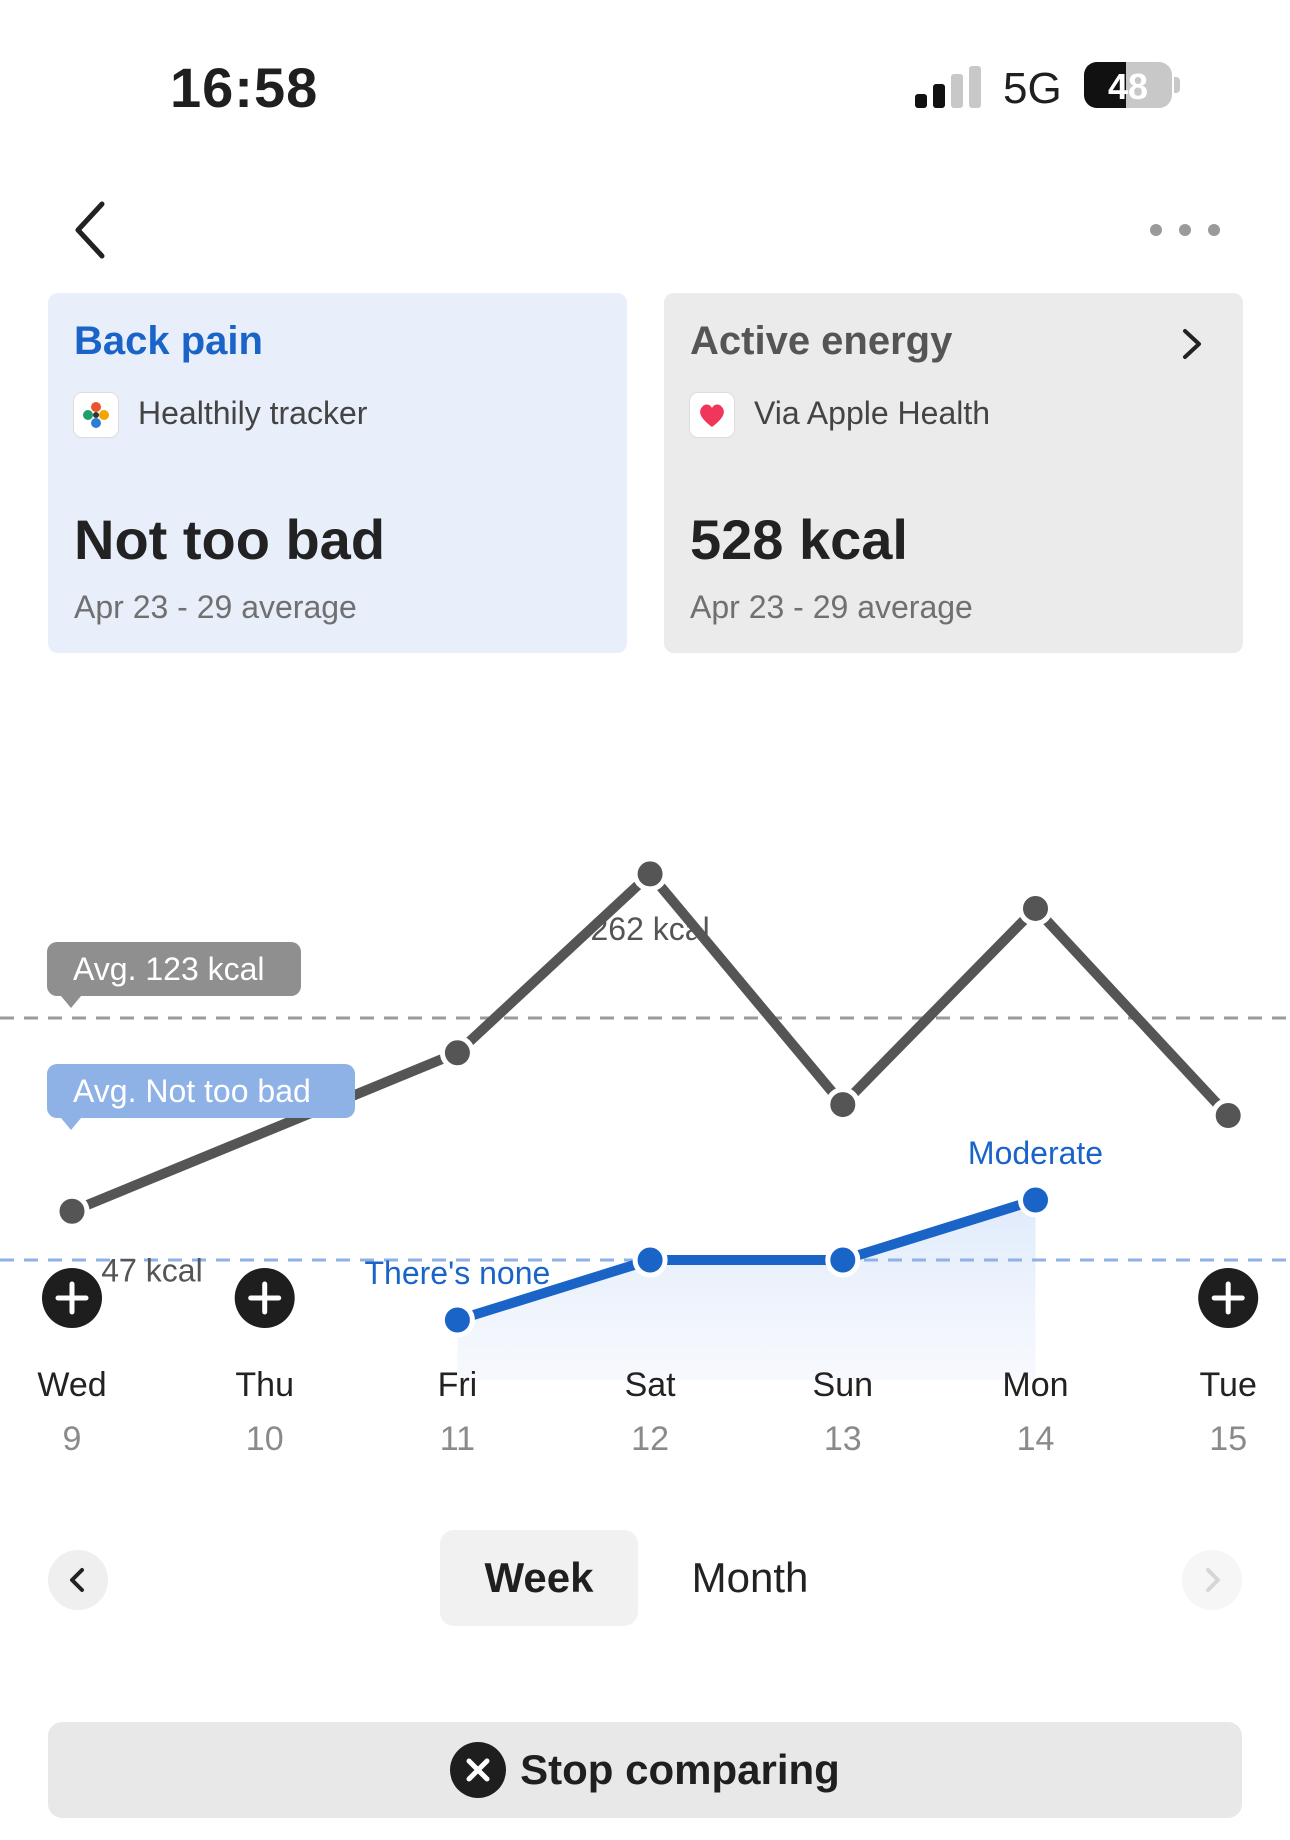 The image size is (1290, 1840). Describe the element at coordinates (478, 1770) in the screenshot. I see `close-icon` at that location.